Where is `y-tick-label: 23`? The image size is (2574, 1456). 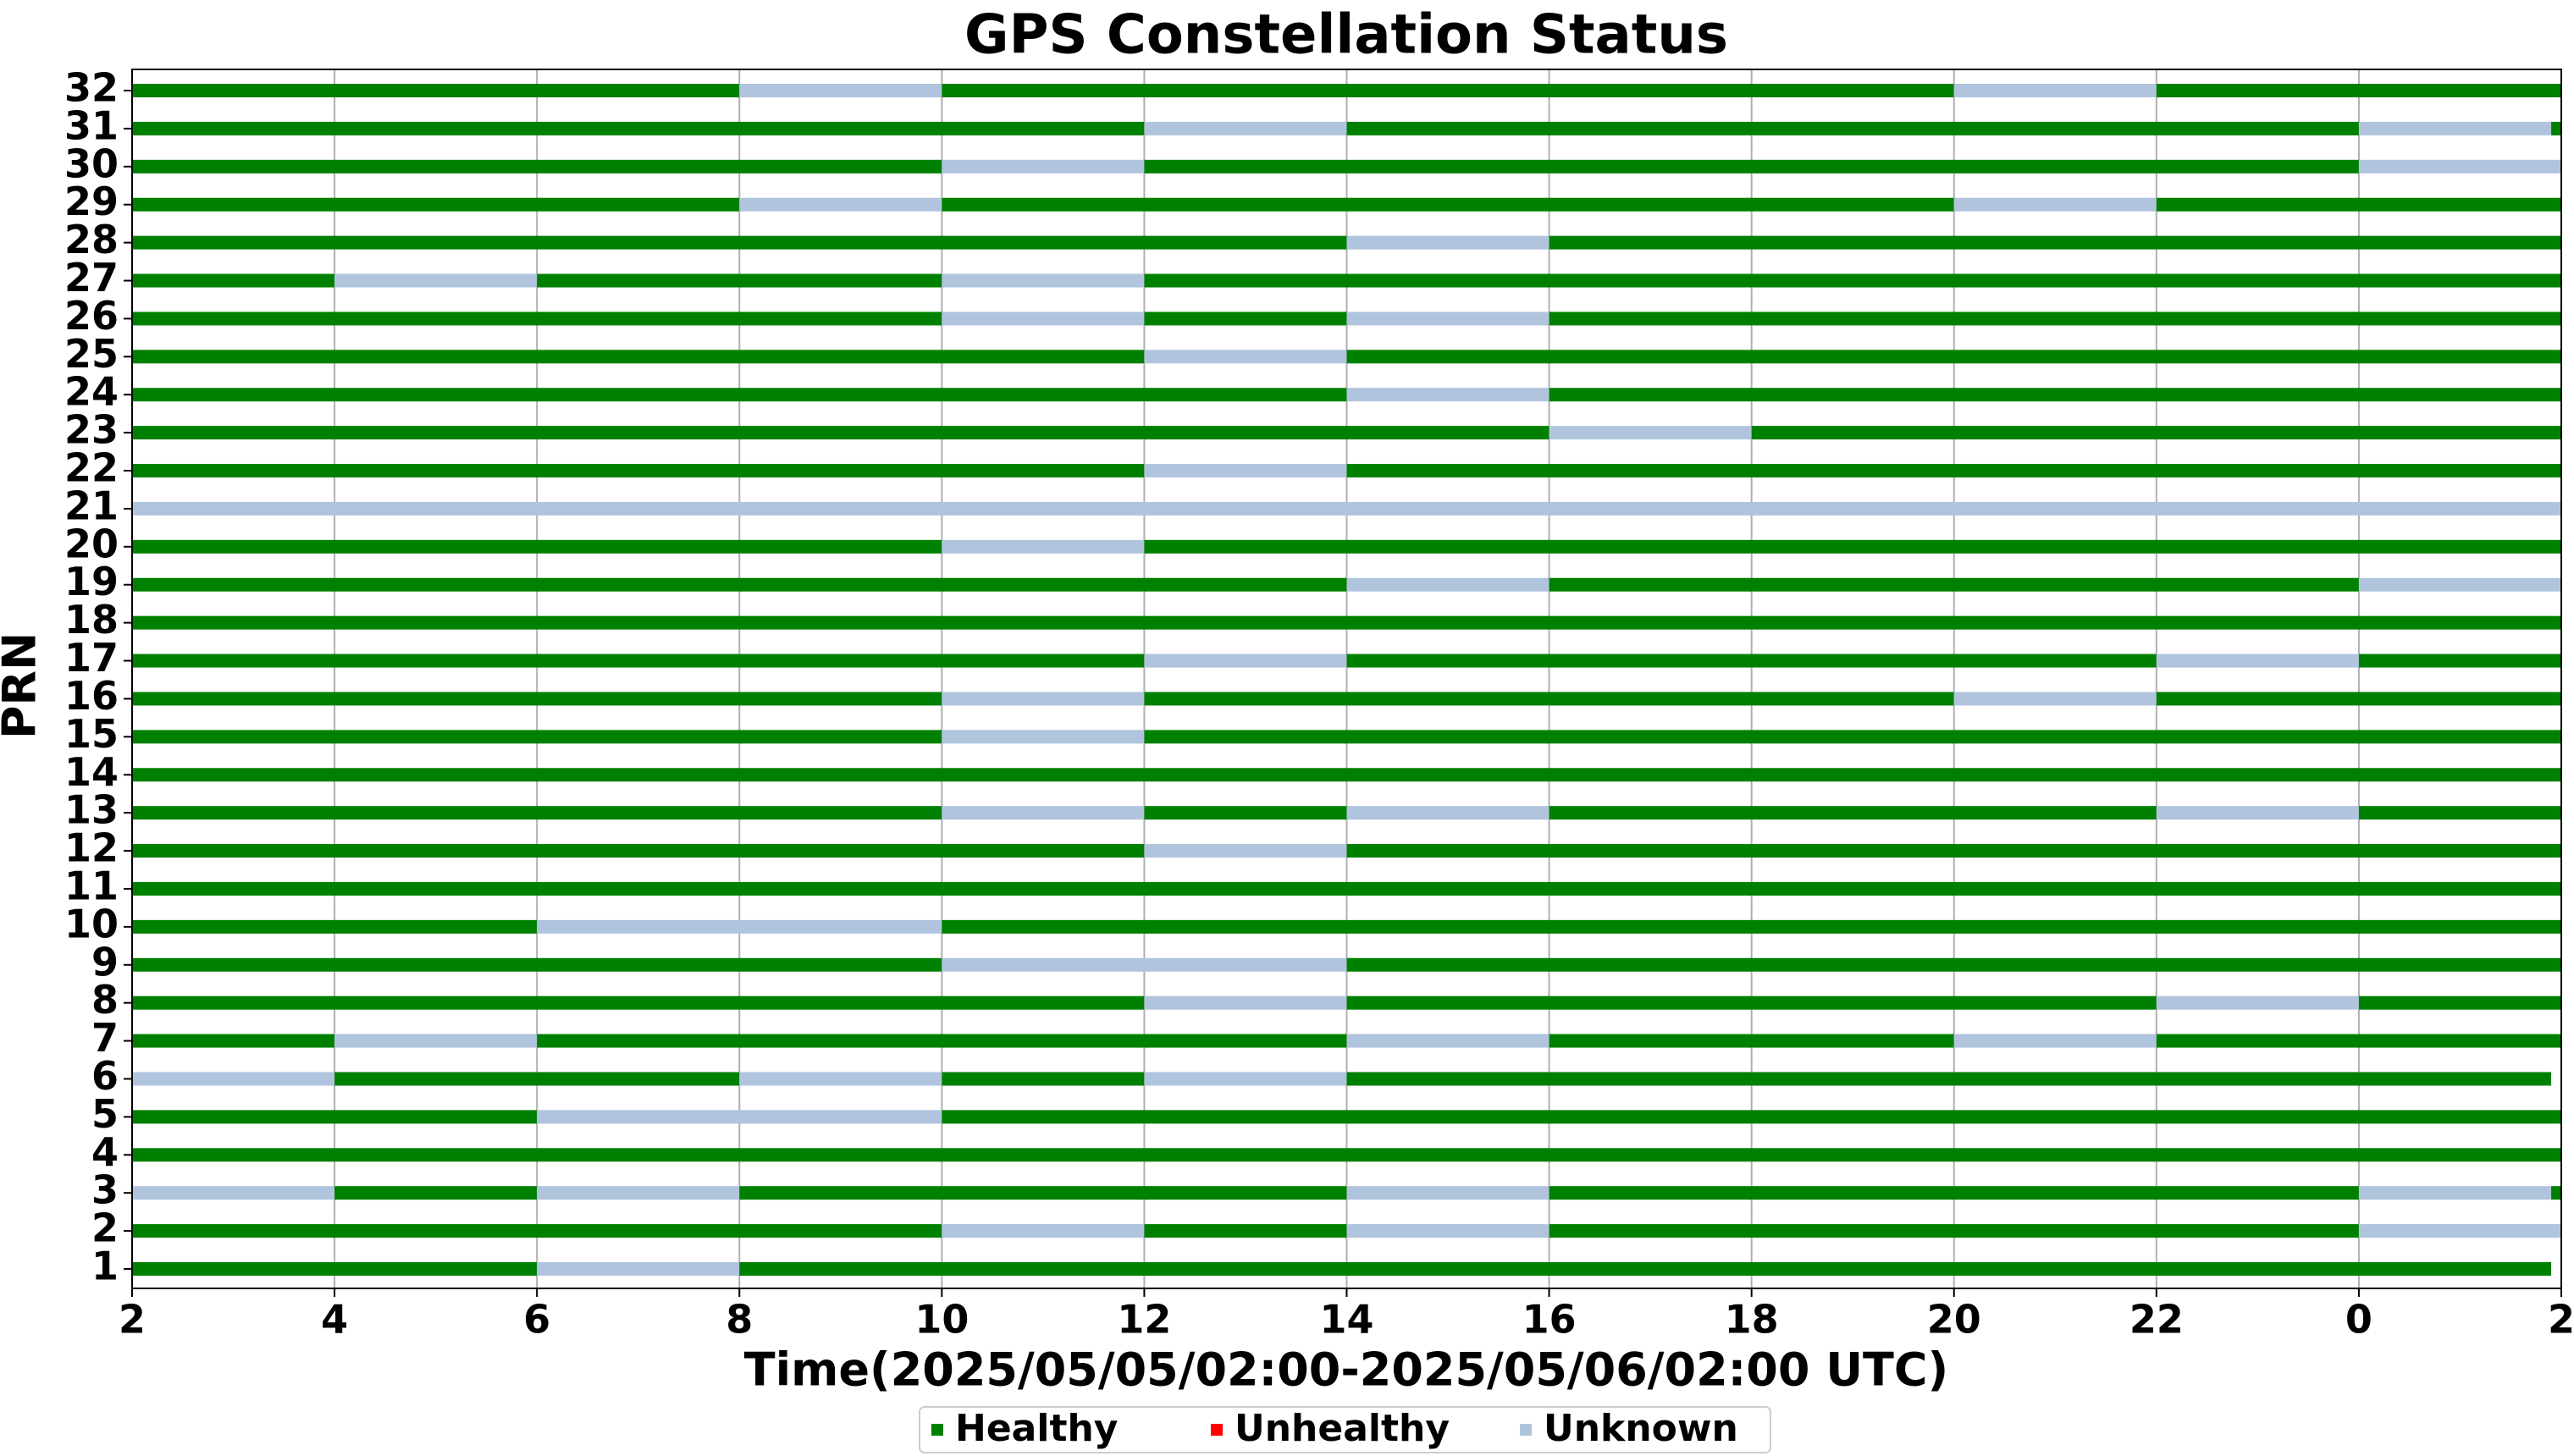
y-tick-label: 23 is located at coordinates (91, 430).